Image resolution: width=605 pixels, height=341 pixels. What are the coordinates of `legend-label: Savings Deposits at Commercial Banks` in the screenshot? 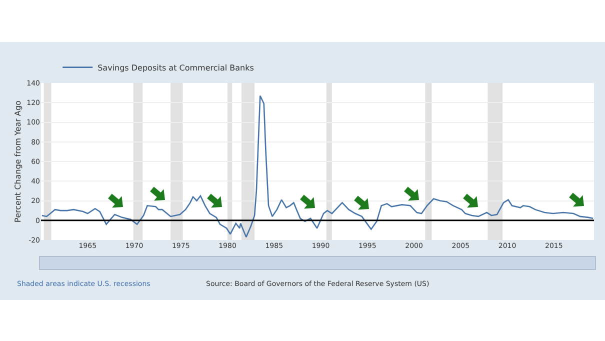 It's located at (176, 67).